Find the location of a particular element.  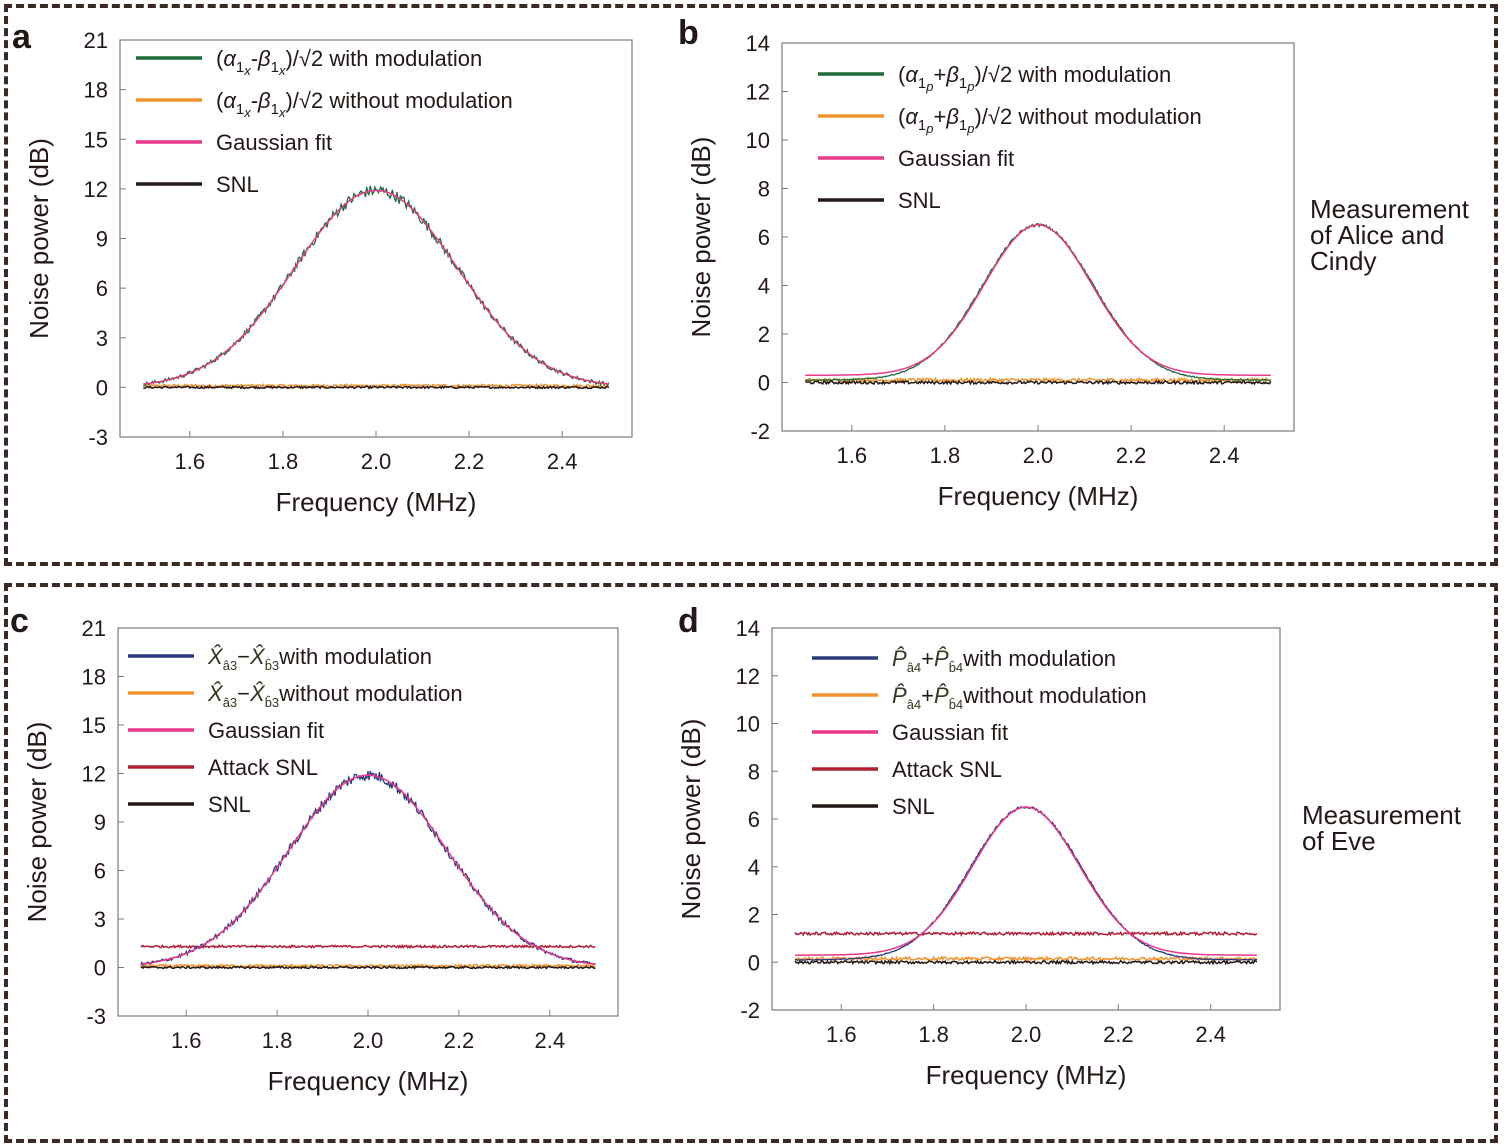

side-label-top-line: Cindy is located at coordinates (1343, 261).